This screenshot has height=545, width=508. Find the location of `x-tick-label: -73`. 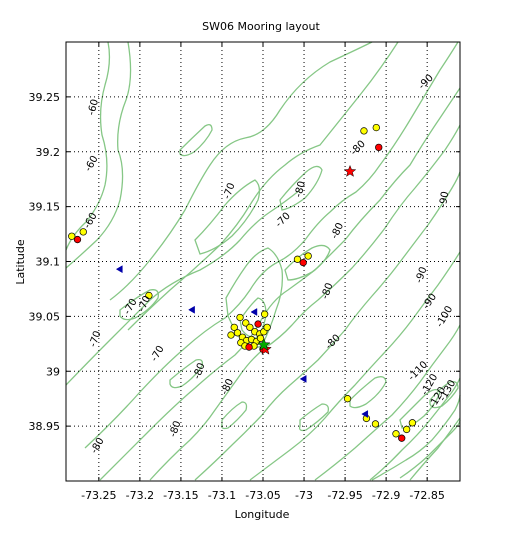

x-tick-label: -73 is located at coordinates (304, 495).